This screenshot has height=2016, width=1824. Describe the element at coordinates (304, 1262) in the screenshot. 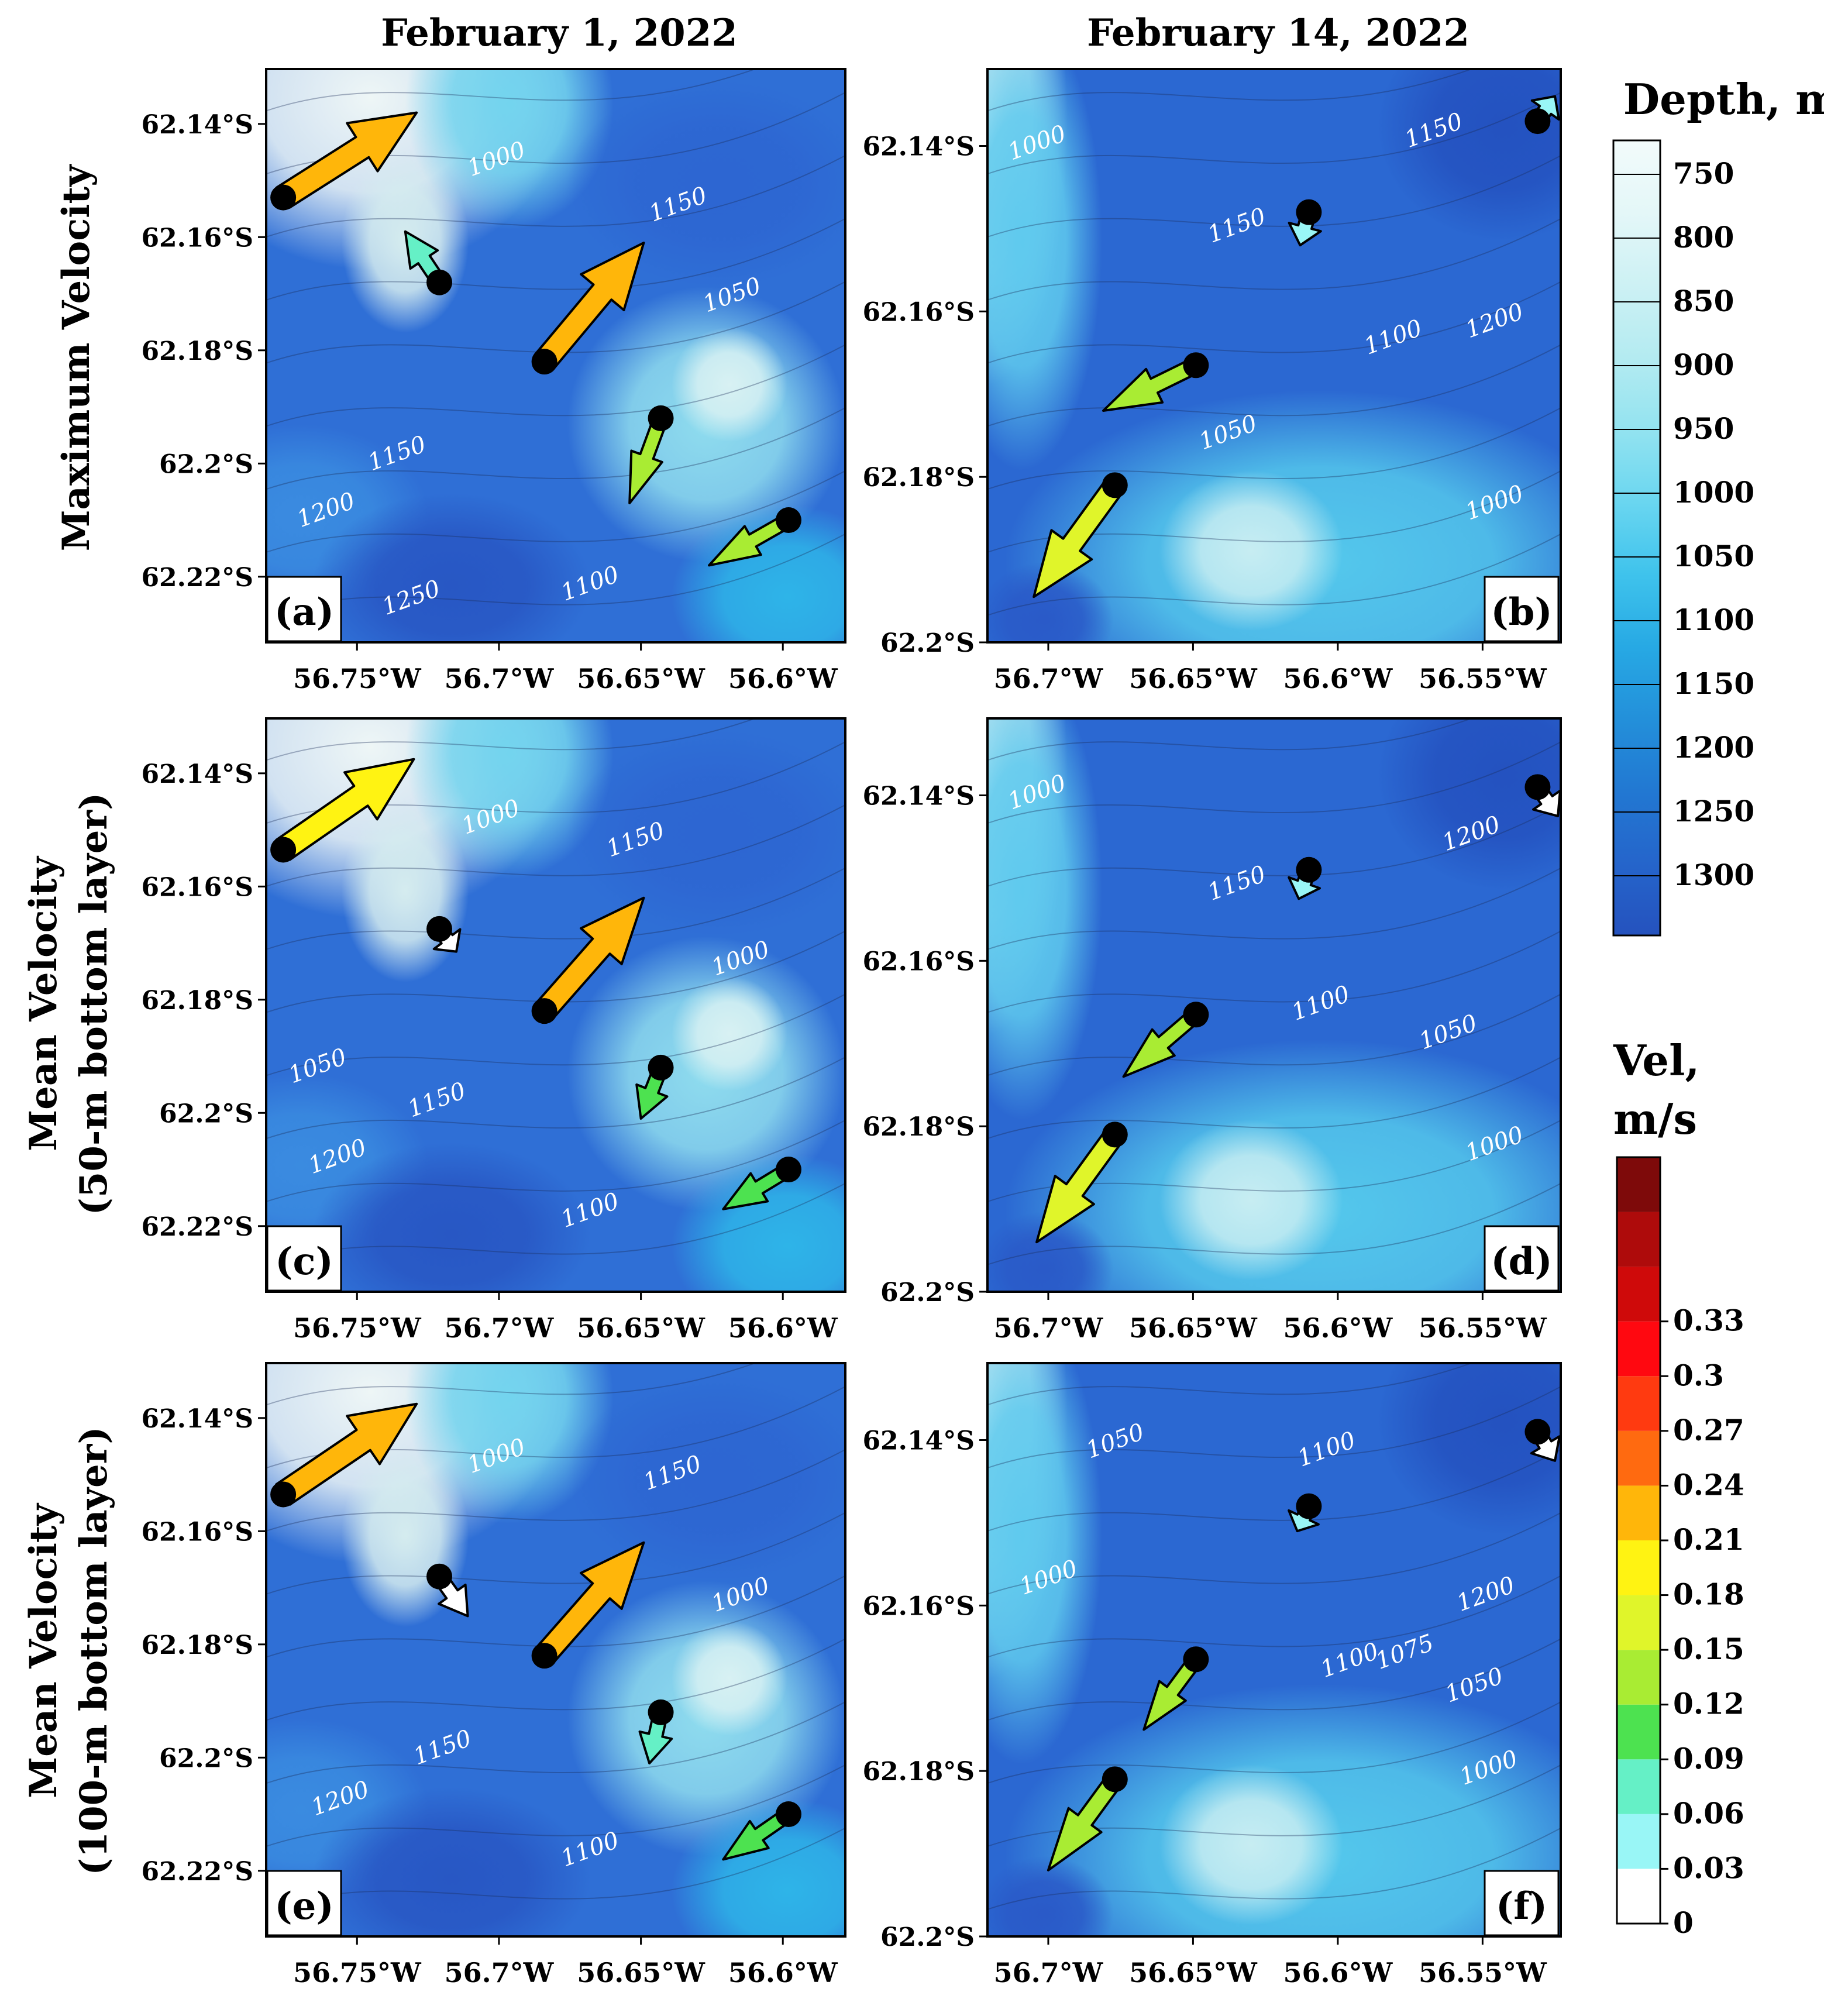

I see `panel-label: (c)` at that location.